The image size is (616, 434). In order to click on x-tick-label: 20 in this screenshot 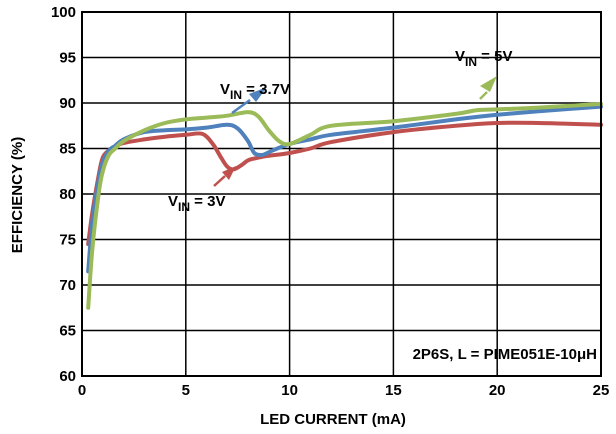, I will do `click(497, 390)`.